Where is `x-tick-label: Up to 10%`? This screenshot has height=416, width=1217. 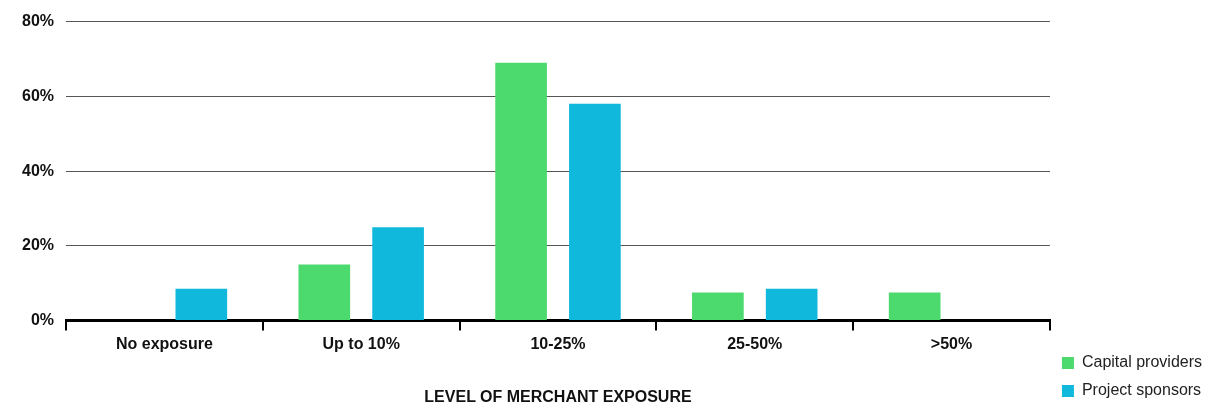
x-tick-label: Up to 10% is located at coordinates (361, 343).